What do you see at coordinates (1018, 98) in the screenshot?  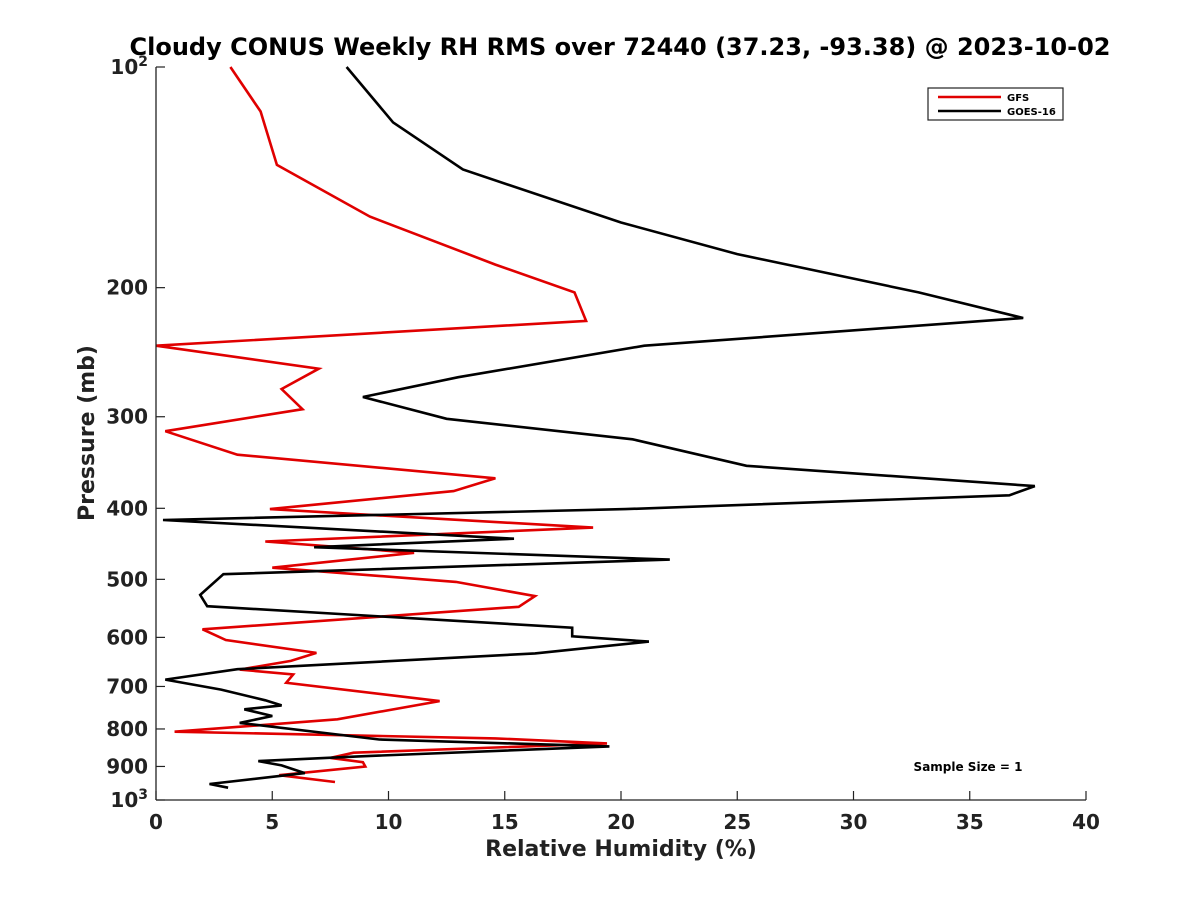 I see `legend-label-gfs: GFS` at bounding box center [1018, 98].